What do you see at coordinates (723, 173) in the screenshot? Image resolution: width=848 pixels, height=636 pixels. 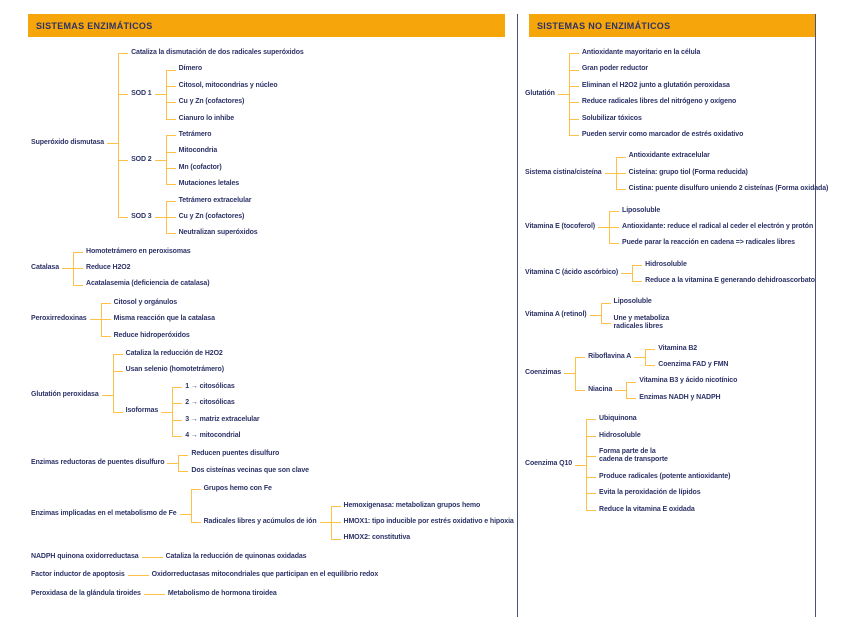 I see `map-branch-slot: Cisteína: grupo tiol (Forma reducida)` at bounding box center [723, 173].